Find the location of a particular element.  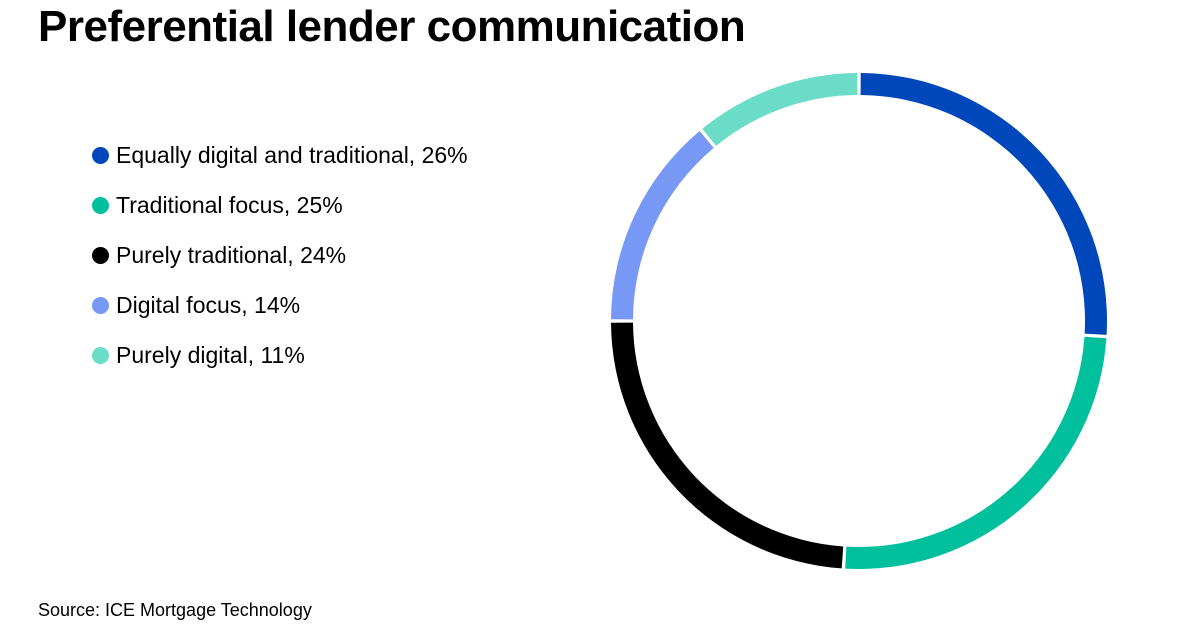

legend-item: Purely traditional, 24% is located at coordinates (280, 255).